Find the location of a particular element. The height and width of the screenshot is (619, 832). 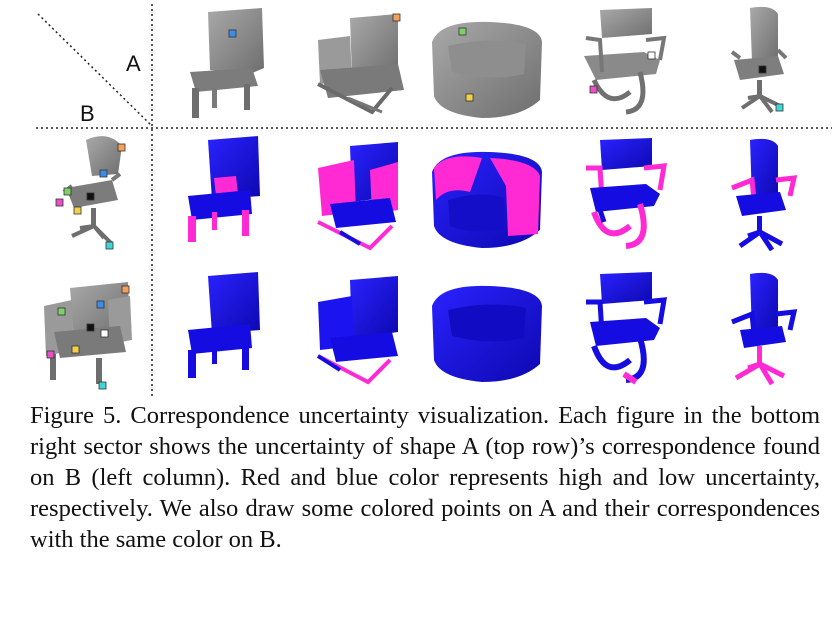

label-b: B is located at coordinates (87, 113).